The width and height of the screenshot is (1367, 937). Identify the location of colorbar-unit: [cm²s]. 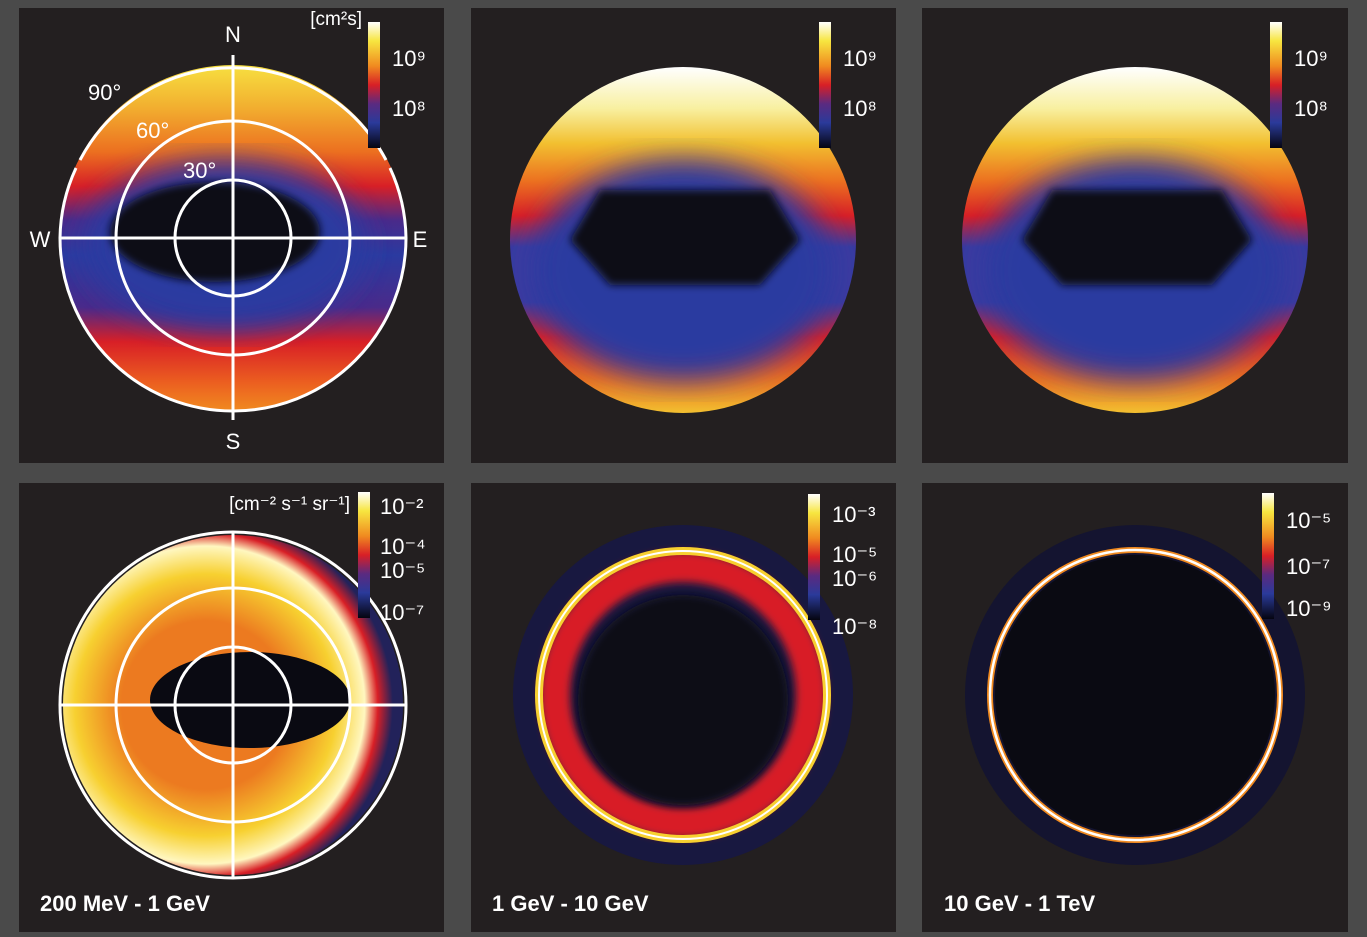
(336, 19).